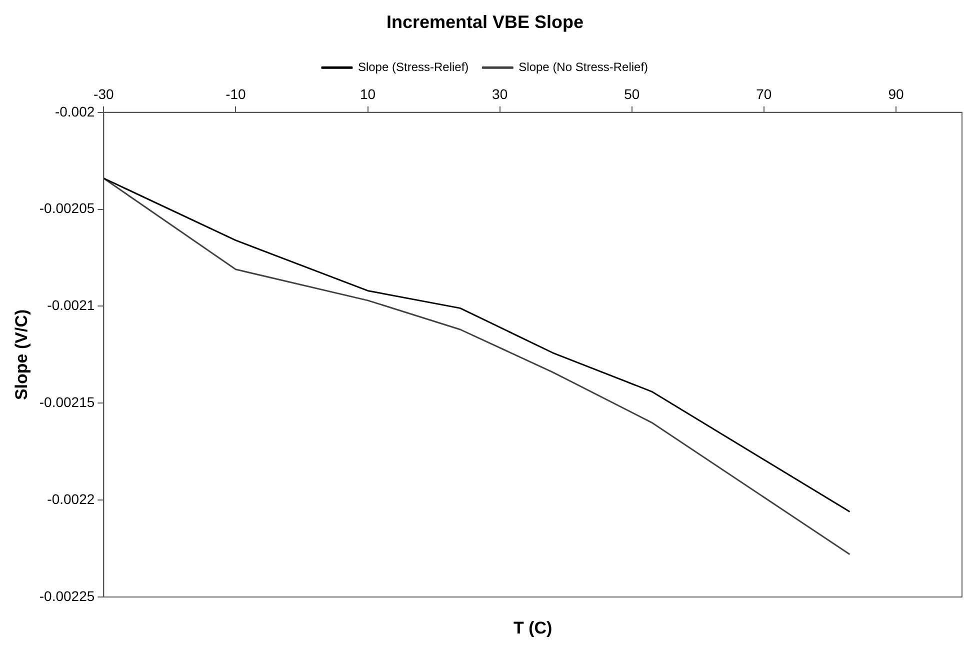 The image size is (966, 649). Describe the element at coordinates (583, 67) in the screenshot. I see `legend-label: Slope (No Stress-Relief)` at that location.